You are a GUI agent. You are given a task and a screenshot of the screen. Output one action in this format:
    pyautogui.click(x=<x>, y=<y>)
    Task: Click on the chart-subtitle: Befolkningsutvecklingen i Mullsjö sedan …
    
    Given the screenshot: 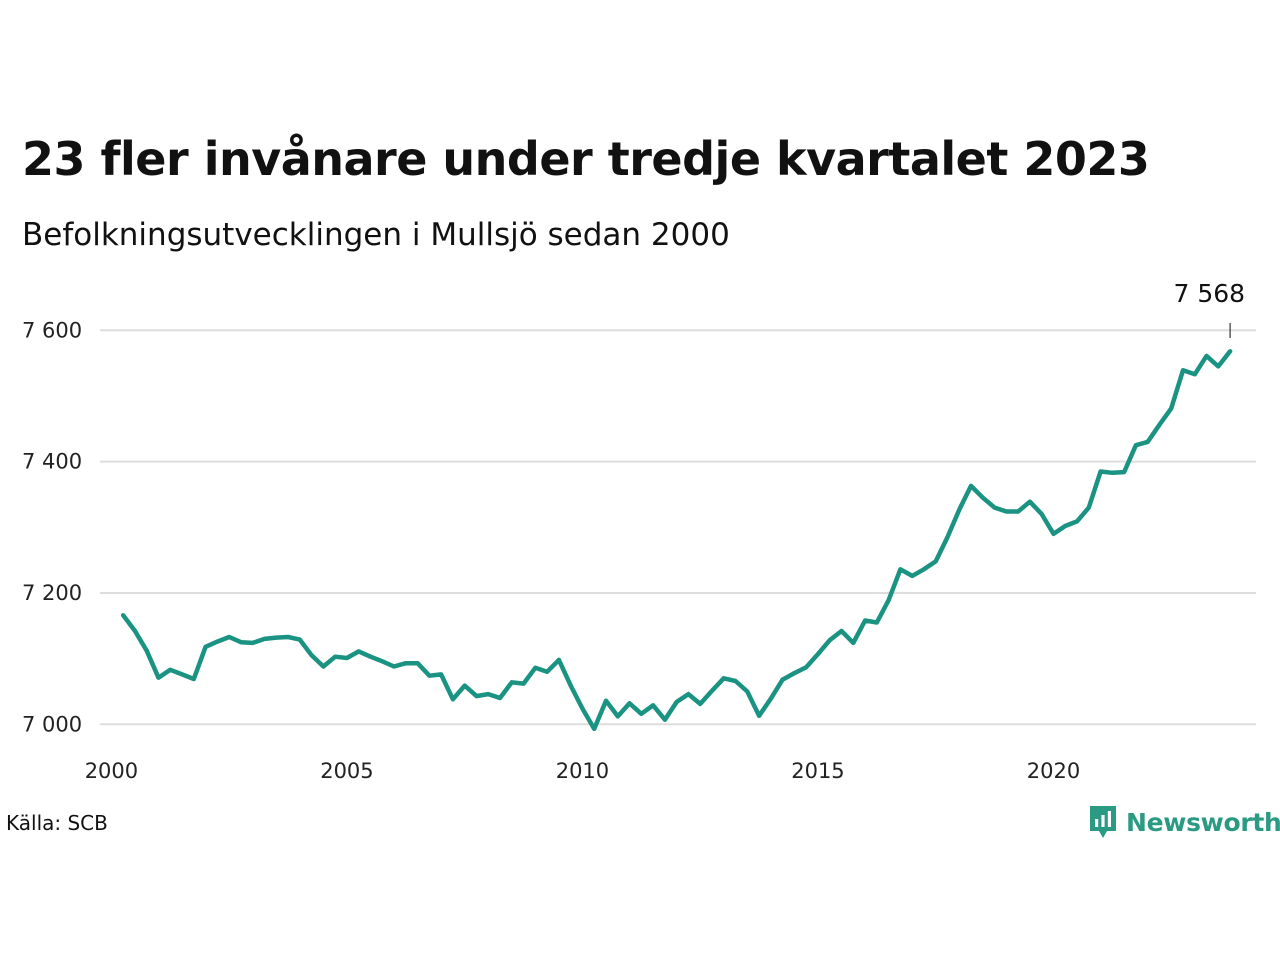 What is the action you would take?
    pyautogui.click(x=376, y=235)
    